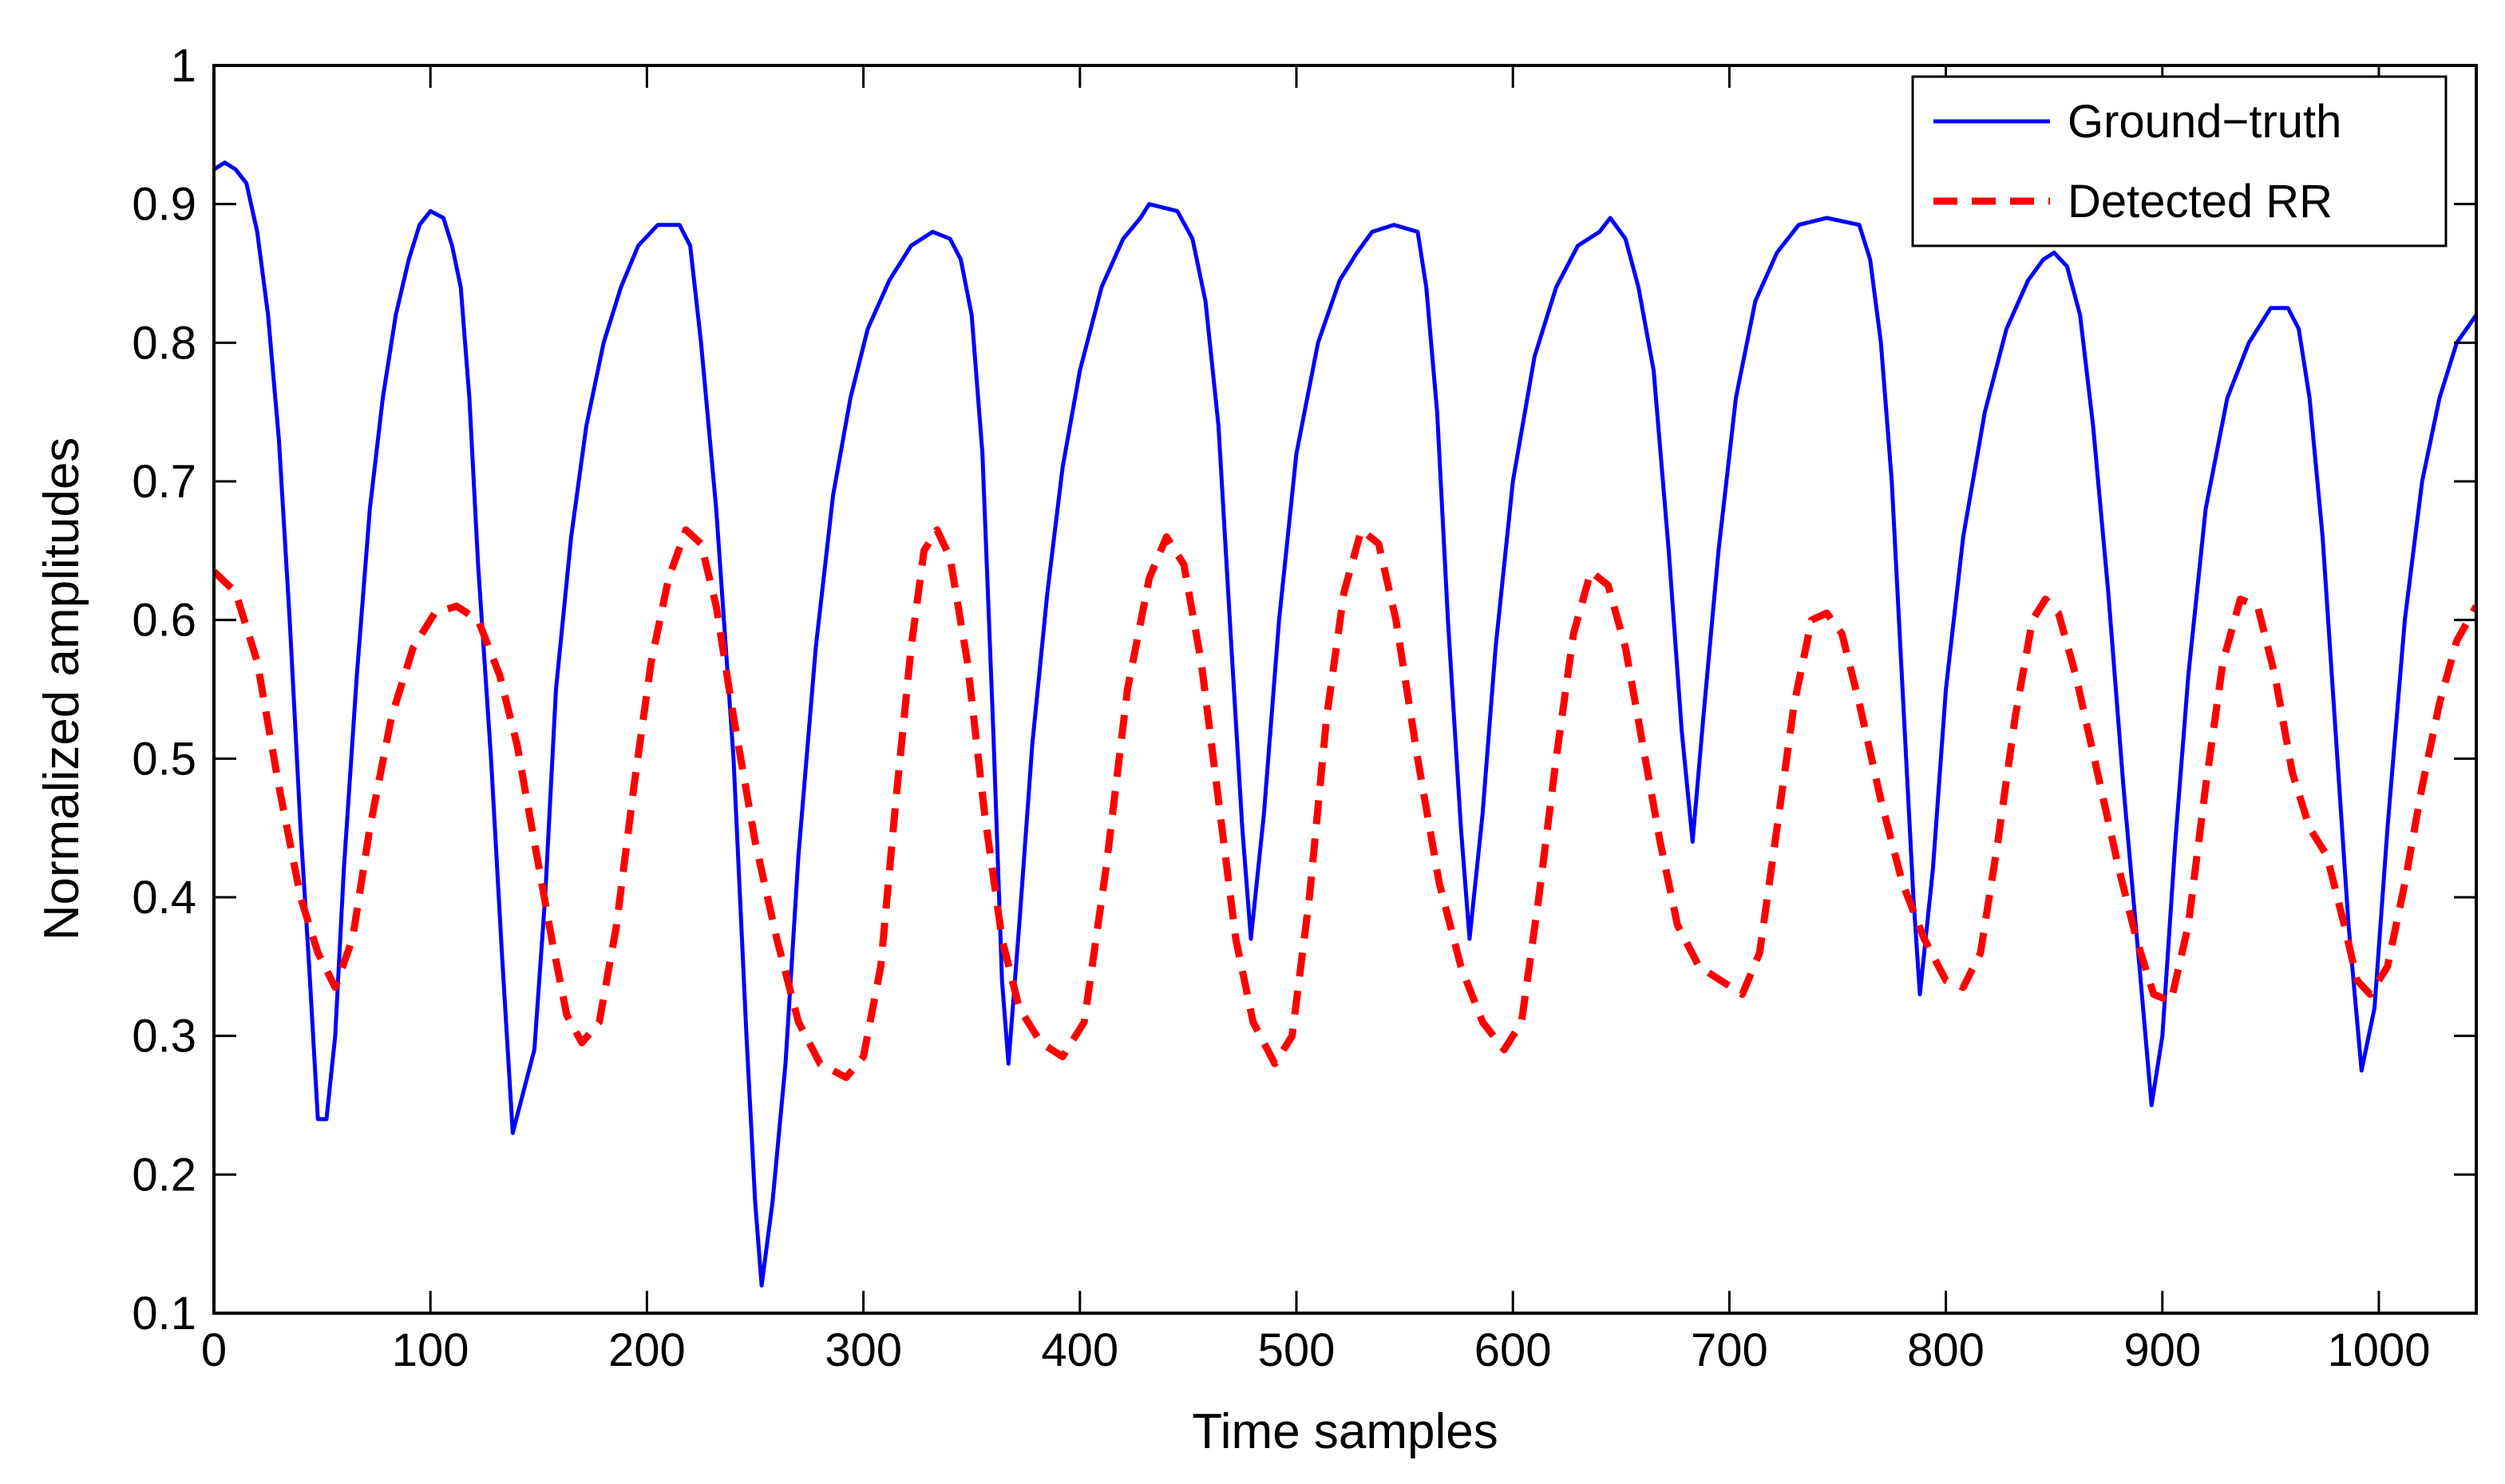  What do you see at coordinates (1345, 1431) in the screenshot?
I see `x-axis-title: Time samples` at bounding box center [1345, 1431].